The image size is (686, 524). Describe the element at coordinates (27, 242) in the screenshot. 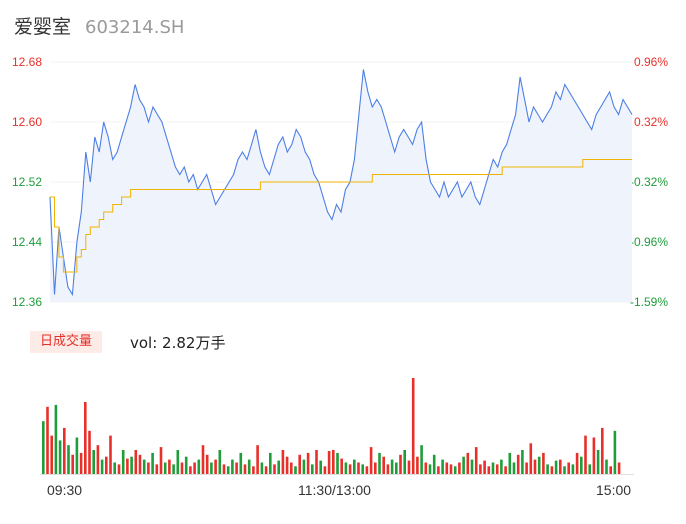

I see `y-tick-label: 12.44` at that location.